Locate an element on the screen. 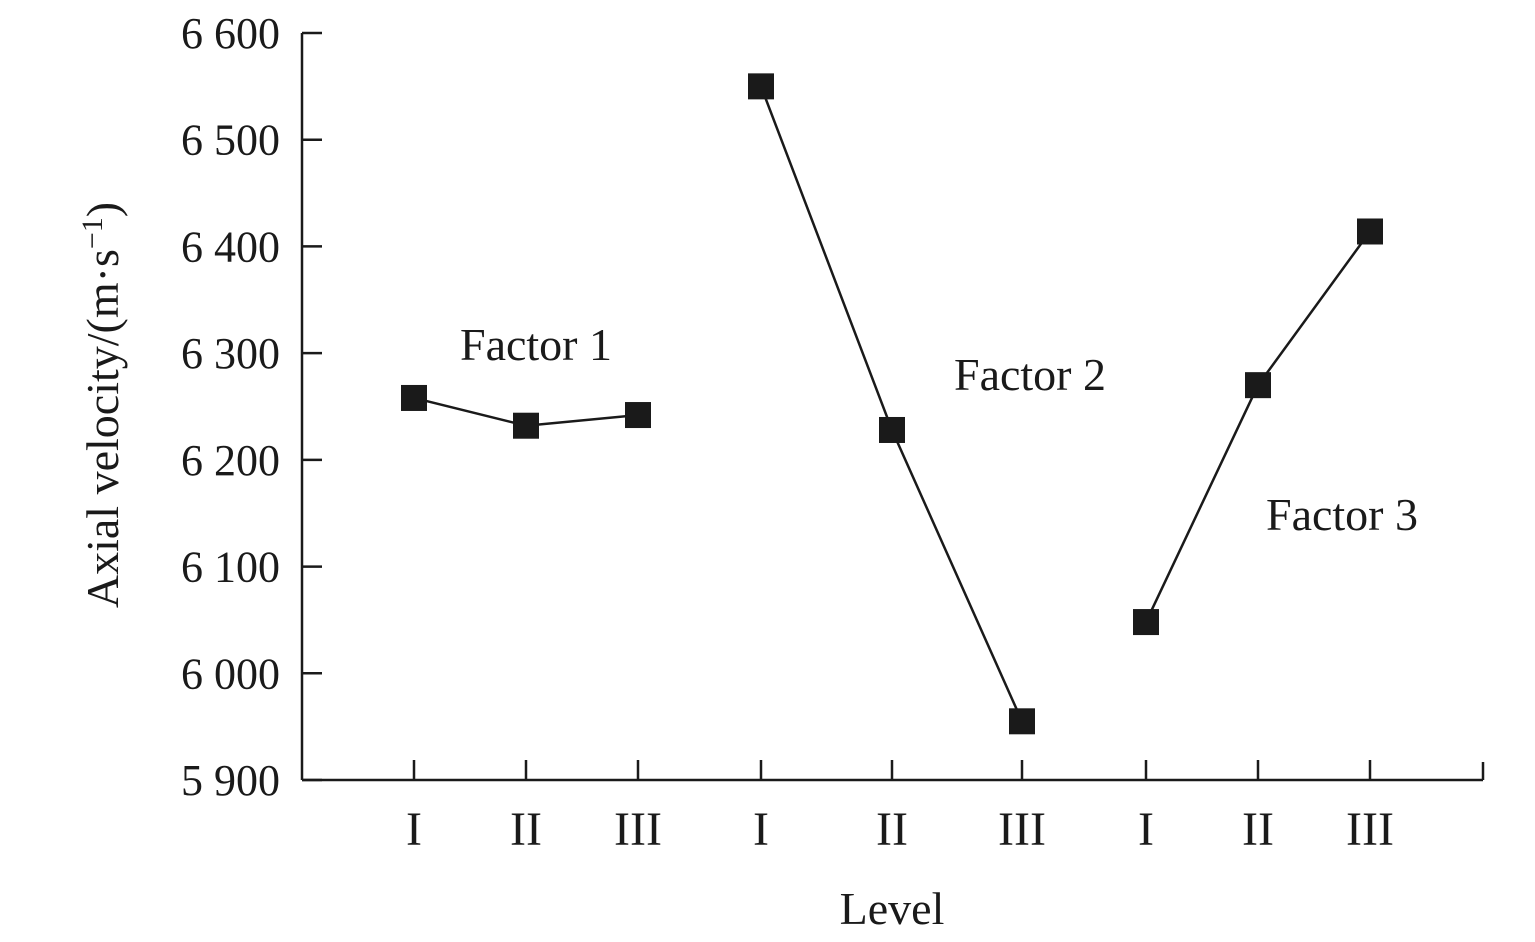 Image resolution: width=1535 pixels, height=942 pixels. y-axis-title: Axial velocity/(m·s−1) is located at coordinates (102, 405).